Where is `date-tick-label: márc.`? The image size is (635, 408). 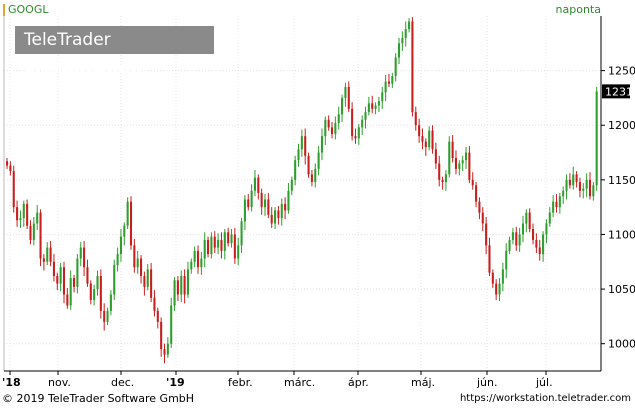
date-tick-label: márc. is located at coordinates (299, 382).